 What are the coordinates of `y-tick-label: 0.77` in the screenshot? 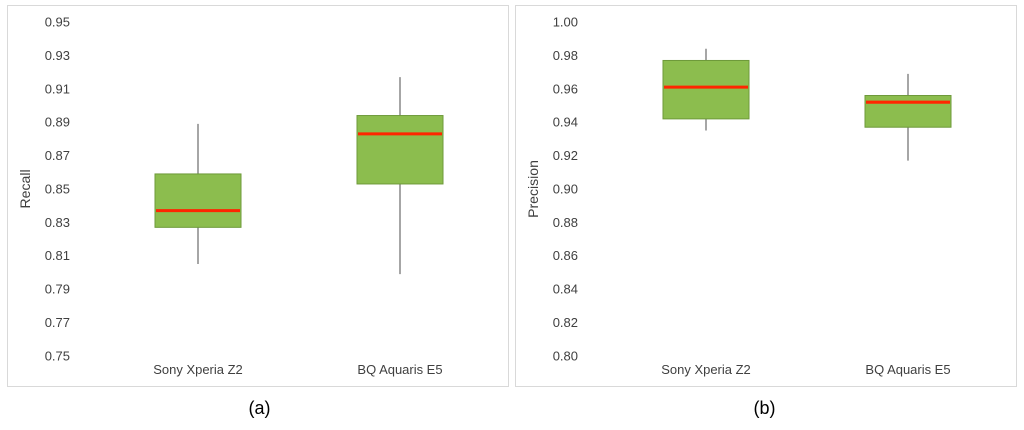 It's located at (57, 322).